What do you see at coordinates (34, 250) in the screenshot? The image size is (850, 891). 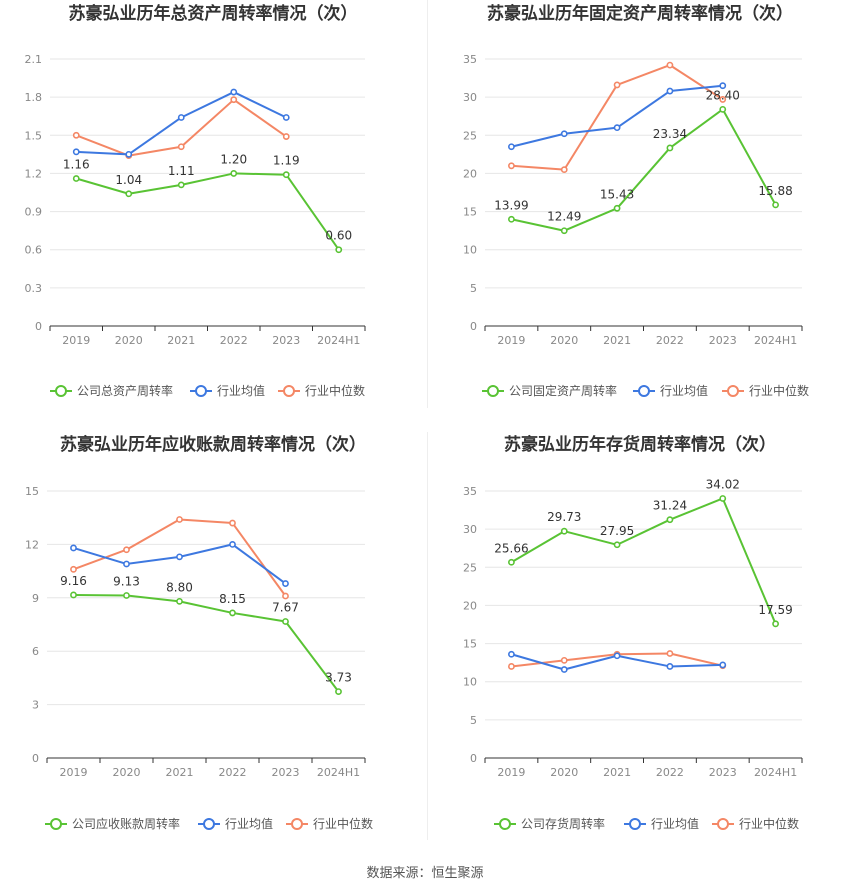 I see `y-tick-label: 0.6` at bounding box center [34, 250].